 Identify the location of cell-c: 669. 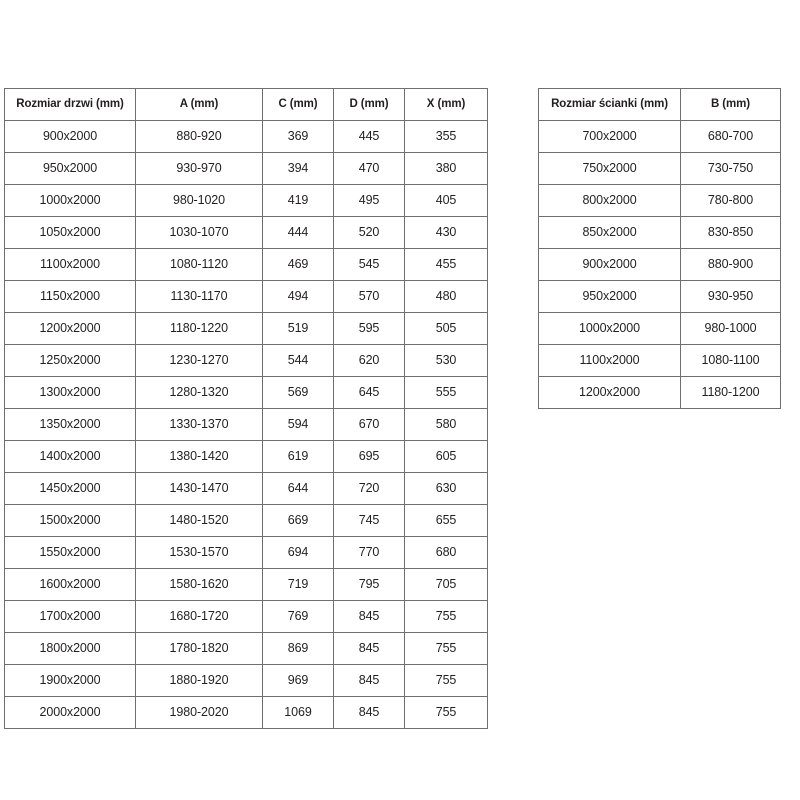
(298, 520).